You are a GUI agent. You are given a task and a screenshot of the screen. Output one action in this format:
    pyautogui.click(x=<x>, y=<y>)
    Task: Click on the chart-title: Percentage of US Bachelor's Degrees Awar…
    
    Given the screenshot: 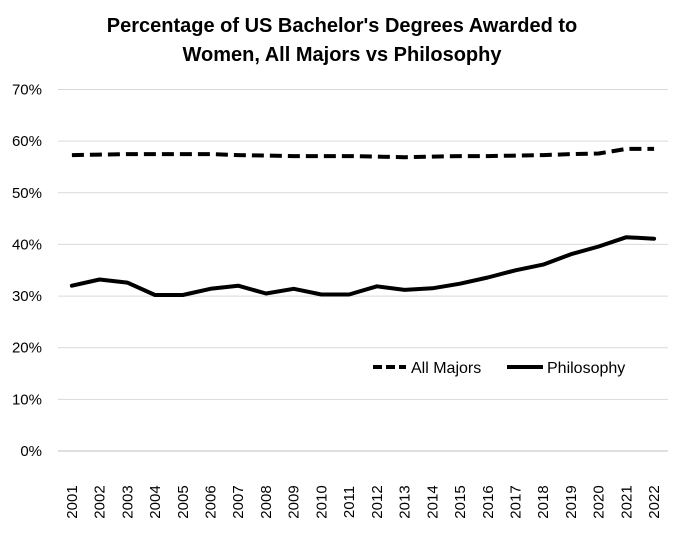 What is the action you would take?
    pyautogui.click(x=342, y=41)
    